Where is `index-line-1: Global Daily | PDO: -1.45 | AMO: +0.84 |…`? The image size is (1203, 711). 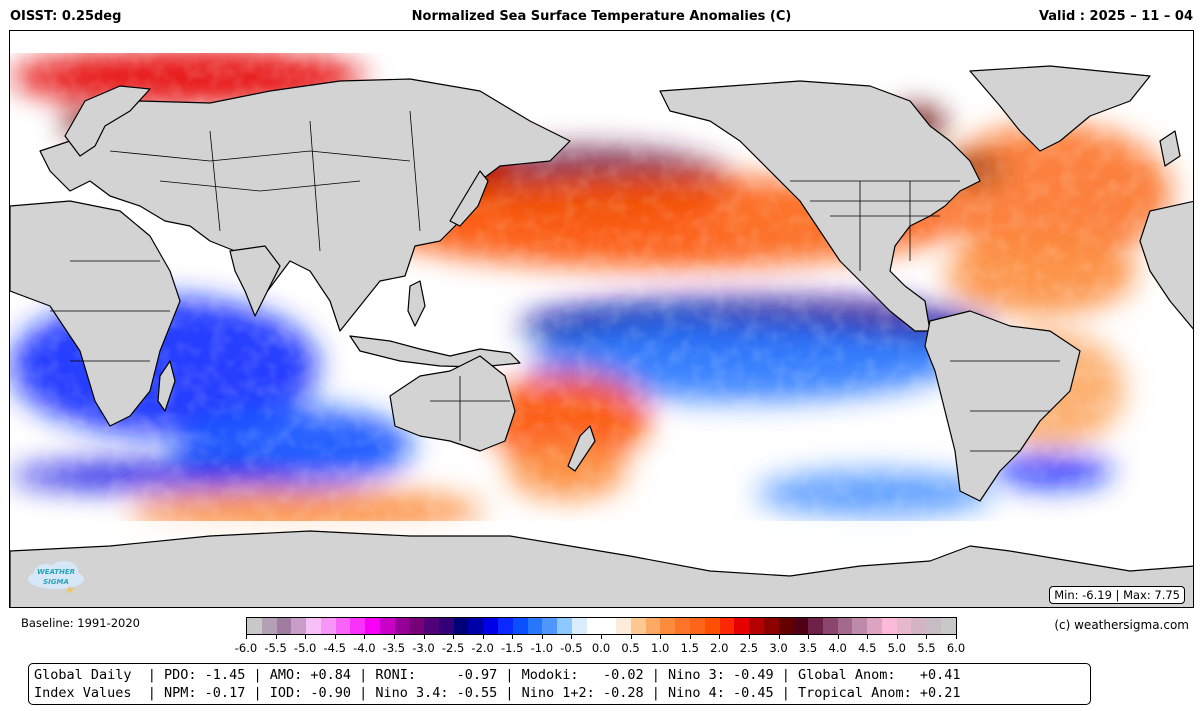
index-line-1: Global Daily | PDO: -1.45 | AMO: +0.84 |… is located at coordinates (497, 675).